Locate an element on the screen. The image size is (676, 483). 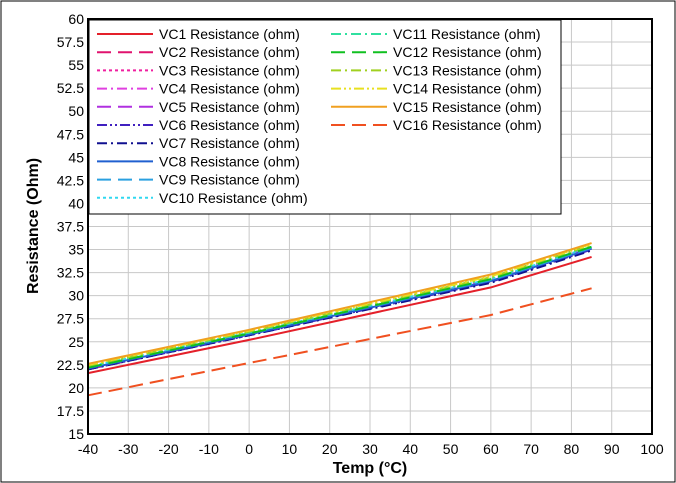
x-tick-label: 0 is located at coordinates (249, 449).